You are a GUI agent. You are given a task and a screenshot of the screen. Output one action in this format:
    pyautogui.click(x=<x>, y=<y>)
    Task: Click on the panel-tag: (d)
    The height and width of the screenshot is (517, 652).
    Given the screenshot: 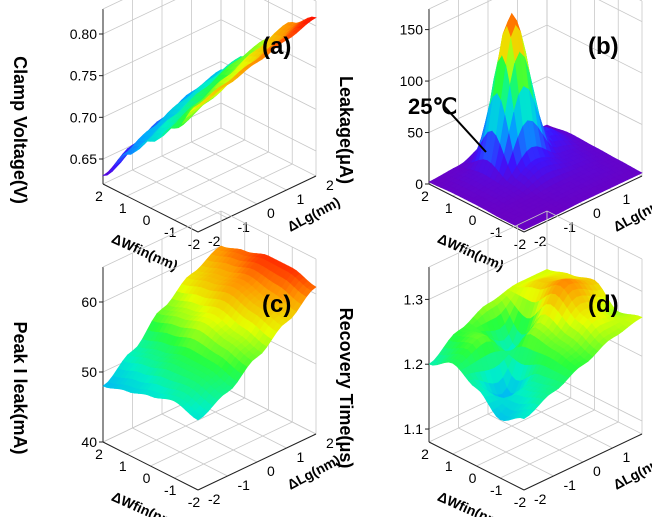 What is the action you would take?
    pyautogui.click(x=603, y=304)
    